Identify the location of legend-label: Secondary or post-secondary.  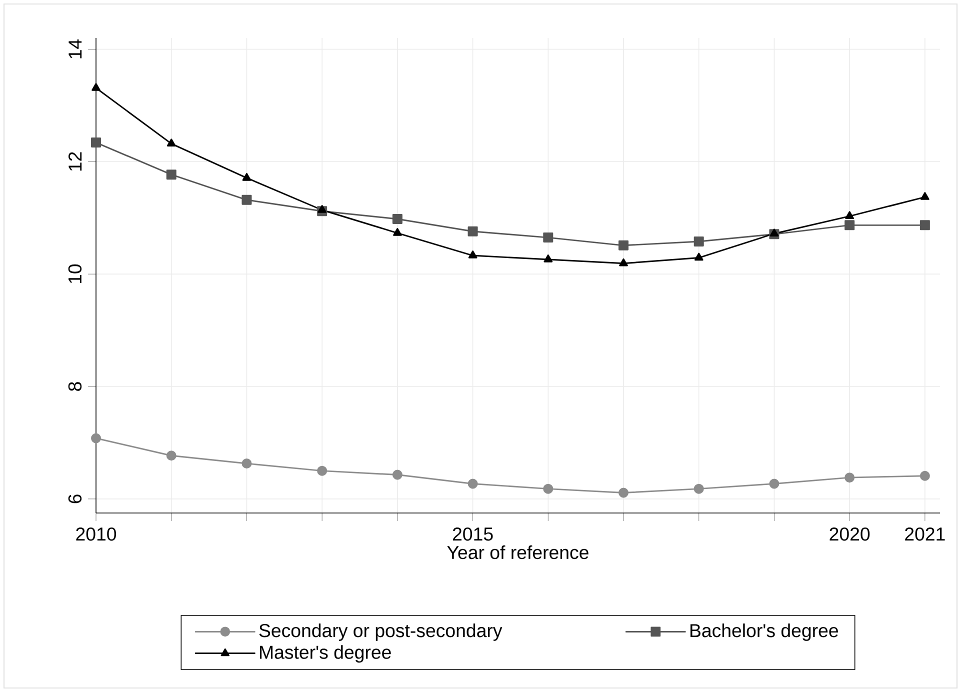
(380, 632).